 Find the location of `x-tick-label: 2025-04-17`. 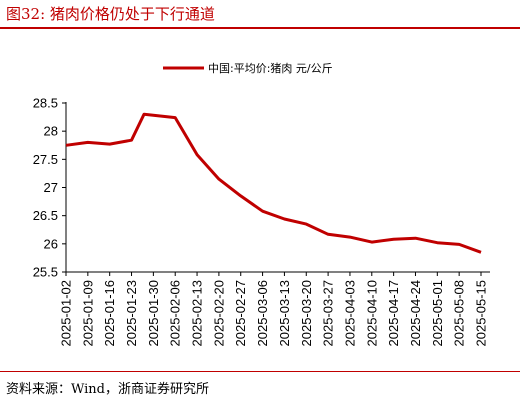

x-tick-label: 2025-04-17 is located at coordinates (393, 313).